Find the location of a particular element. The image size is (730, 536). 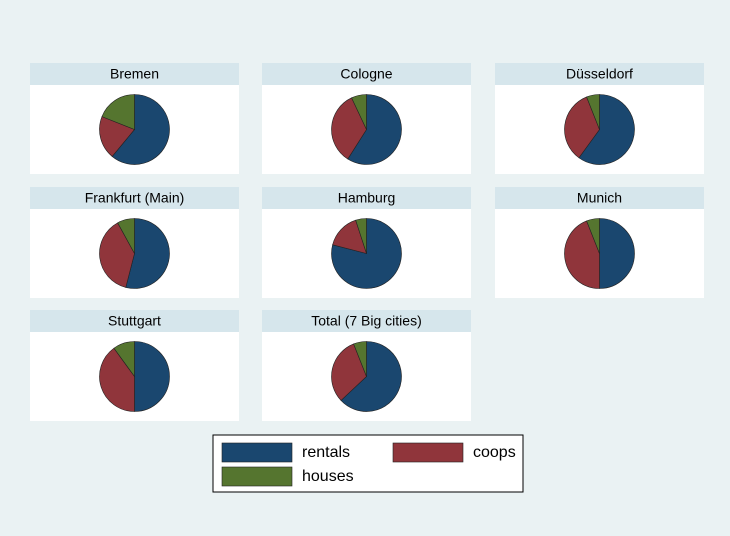

panel-title: Munich is located at coordinates (599, 198).